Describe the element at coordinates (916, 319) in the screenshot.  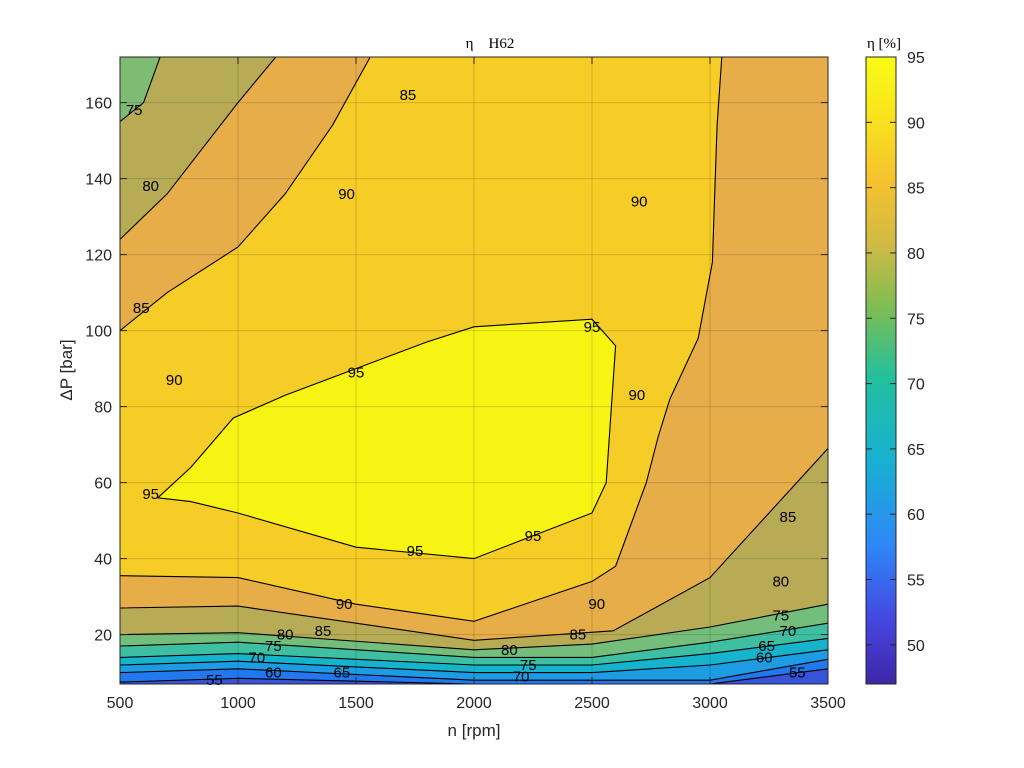
I see `colorbar-tick-label: 75` at that location.